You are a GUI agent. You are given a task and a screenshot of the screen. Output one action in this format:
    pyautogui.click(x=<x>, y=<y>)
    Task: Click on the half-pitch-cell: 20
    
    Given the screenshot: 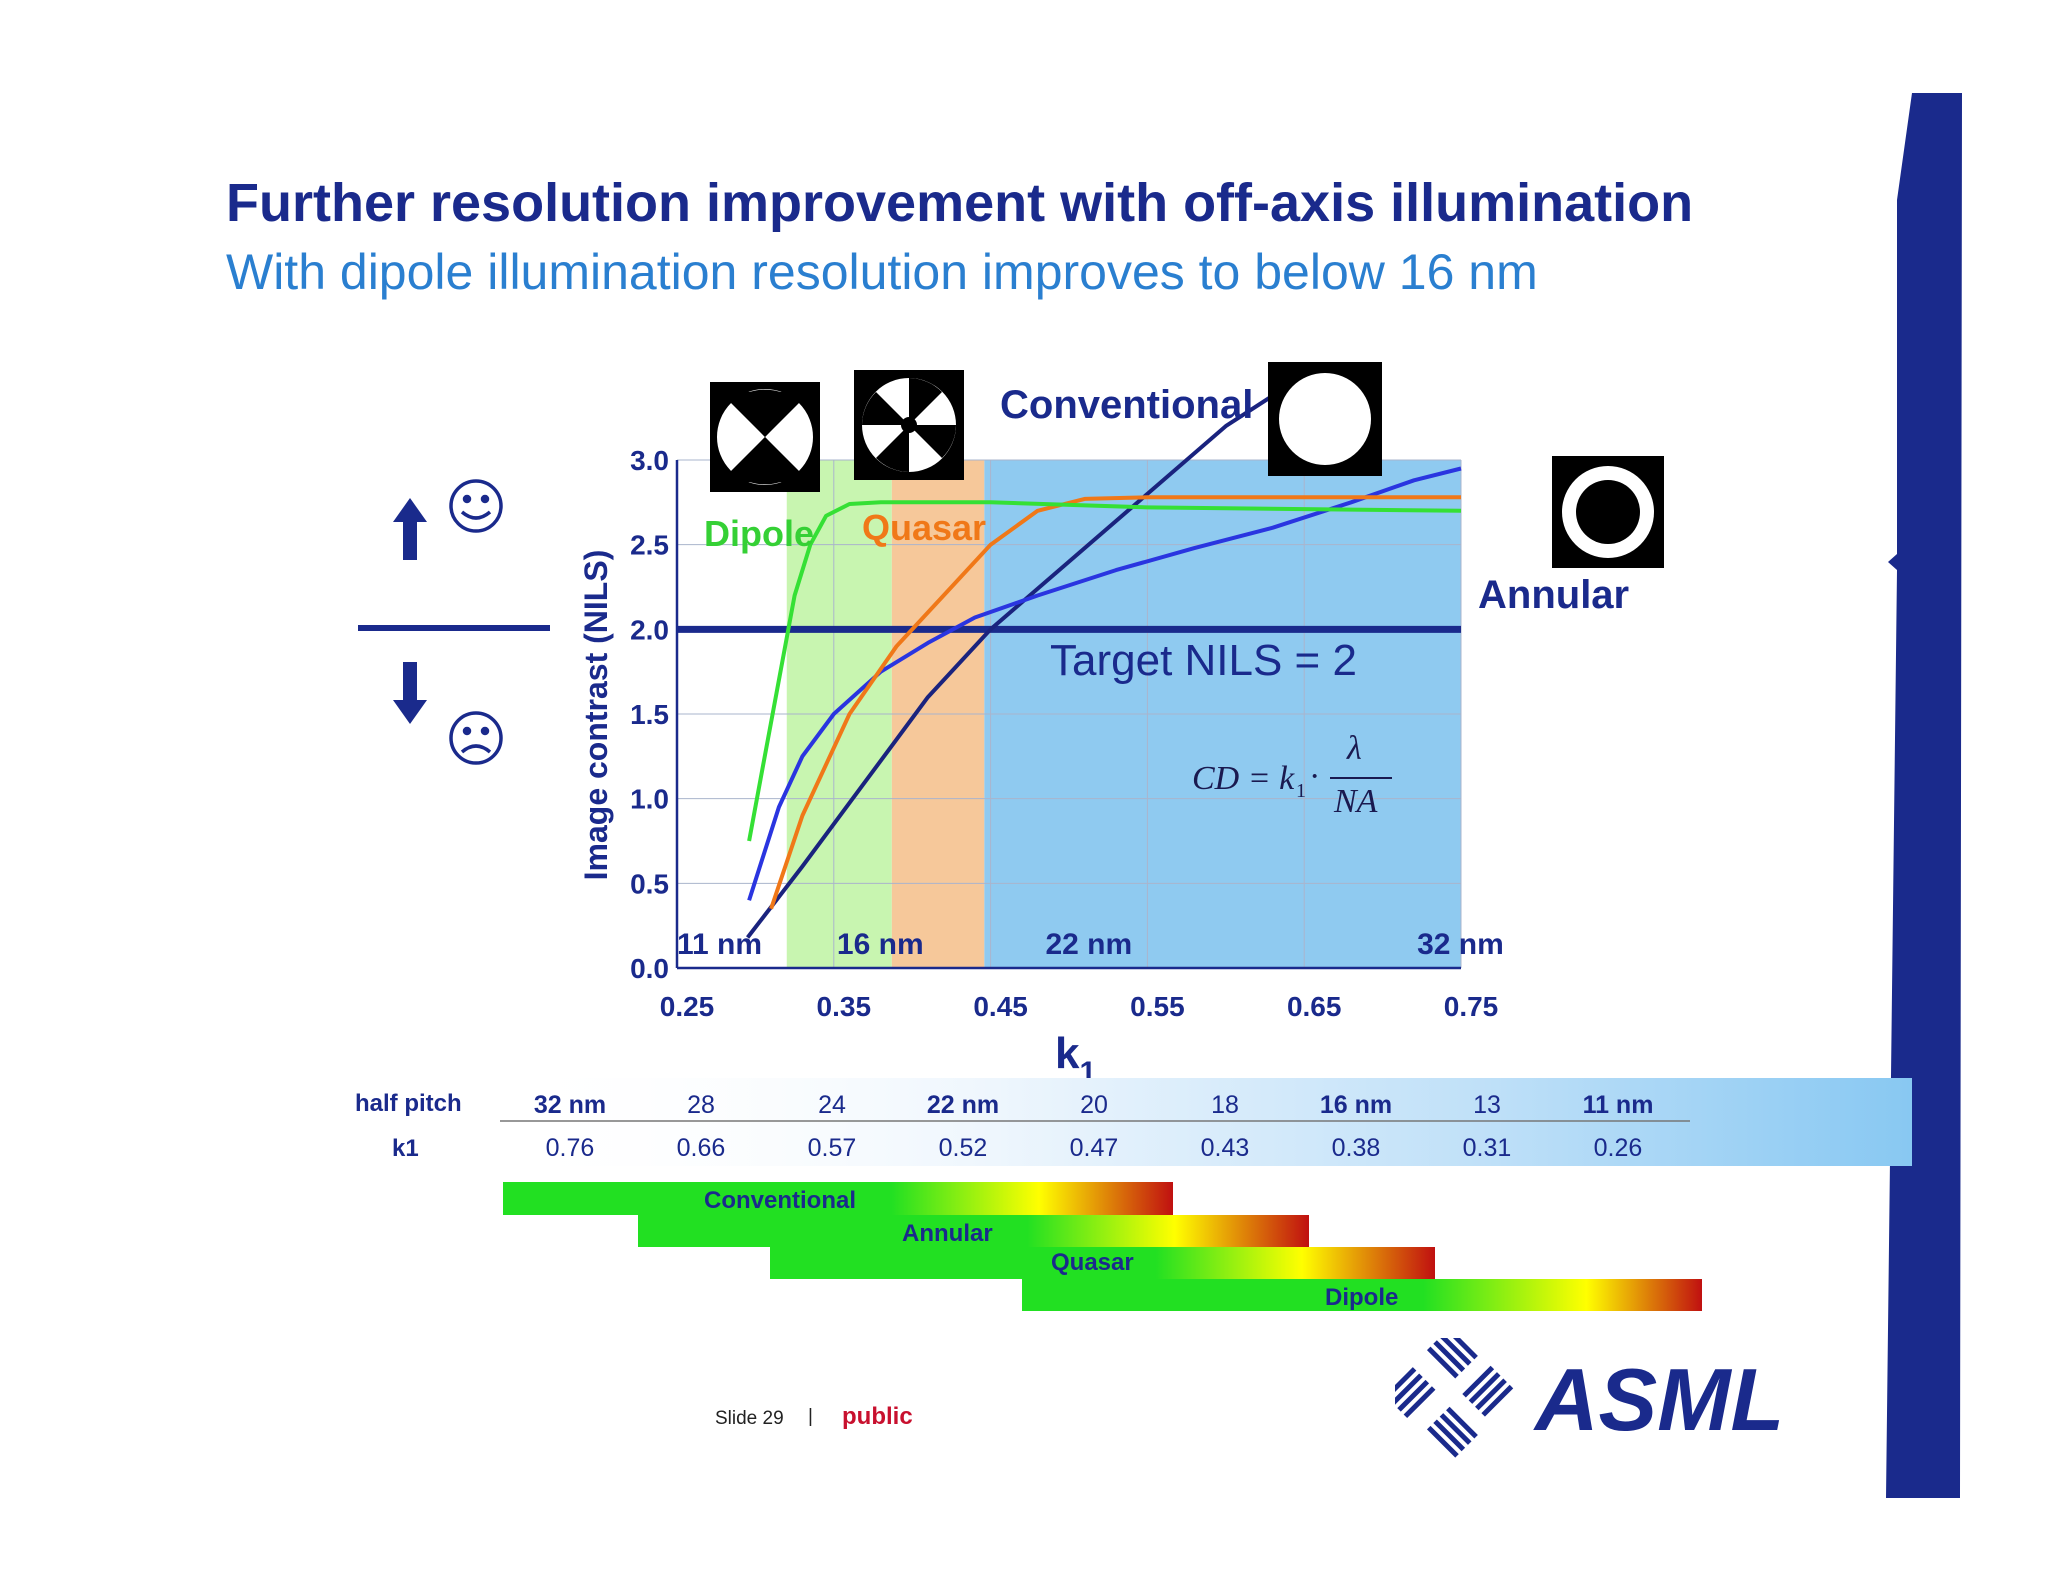 What is the action you would take?
    pyautogui.click(x=1094, y=1105)
    